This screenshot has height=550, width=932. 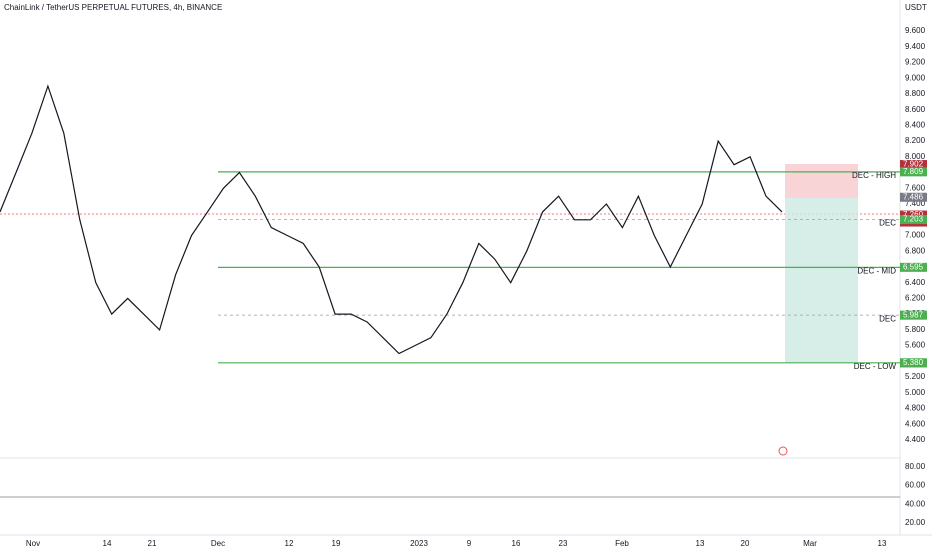 What do you see at coordinates (915, 30) in the screenshot?
I see `price-tick-label: 9.600` at bounding box center [915, 30].